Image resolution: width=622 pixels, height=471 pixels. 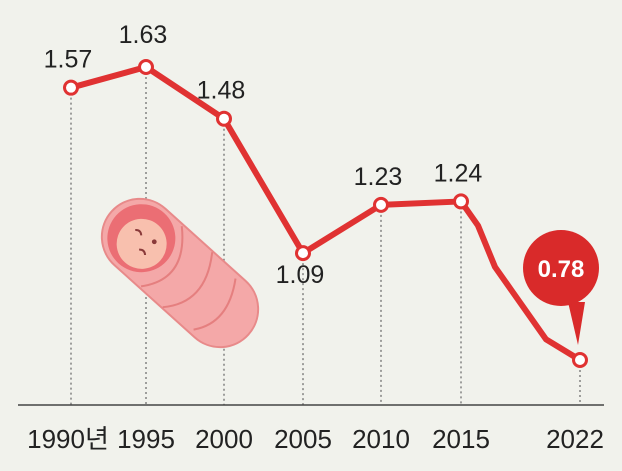 I want to click on highlight-callout: 0.78, so click(x=561, y=287).